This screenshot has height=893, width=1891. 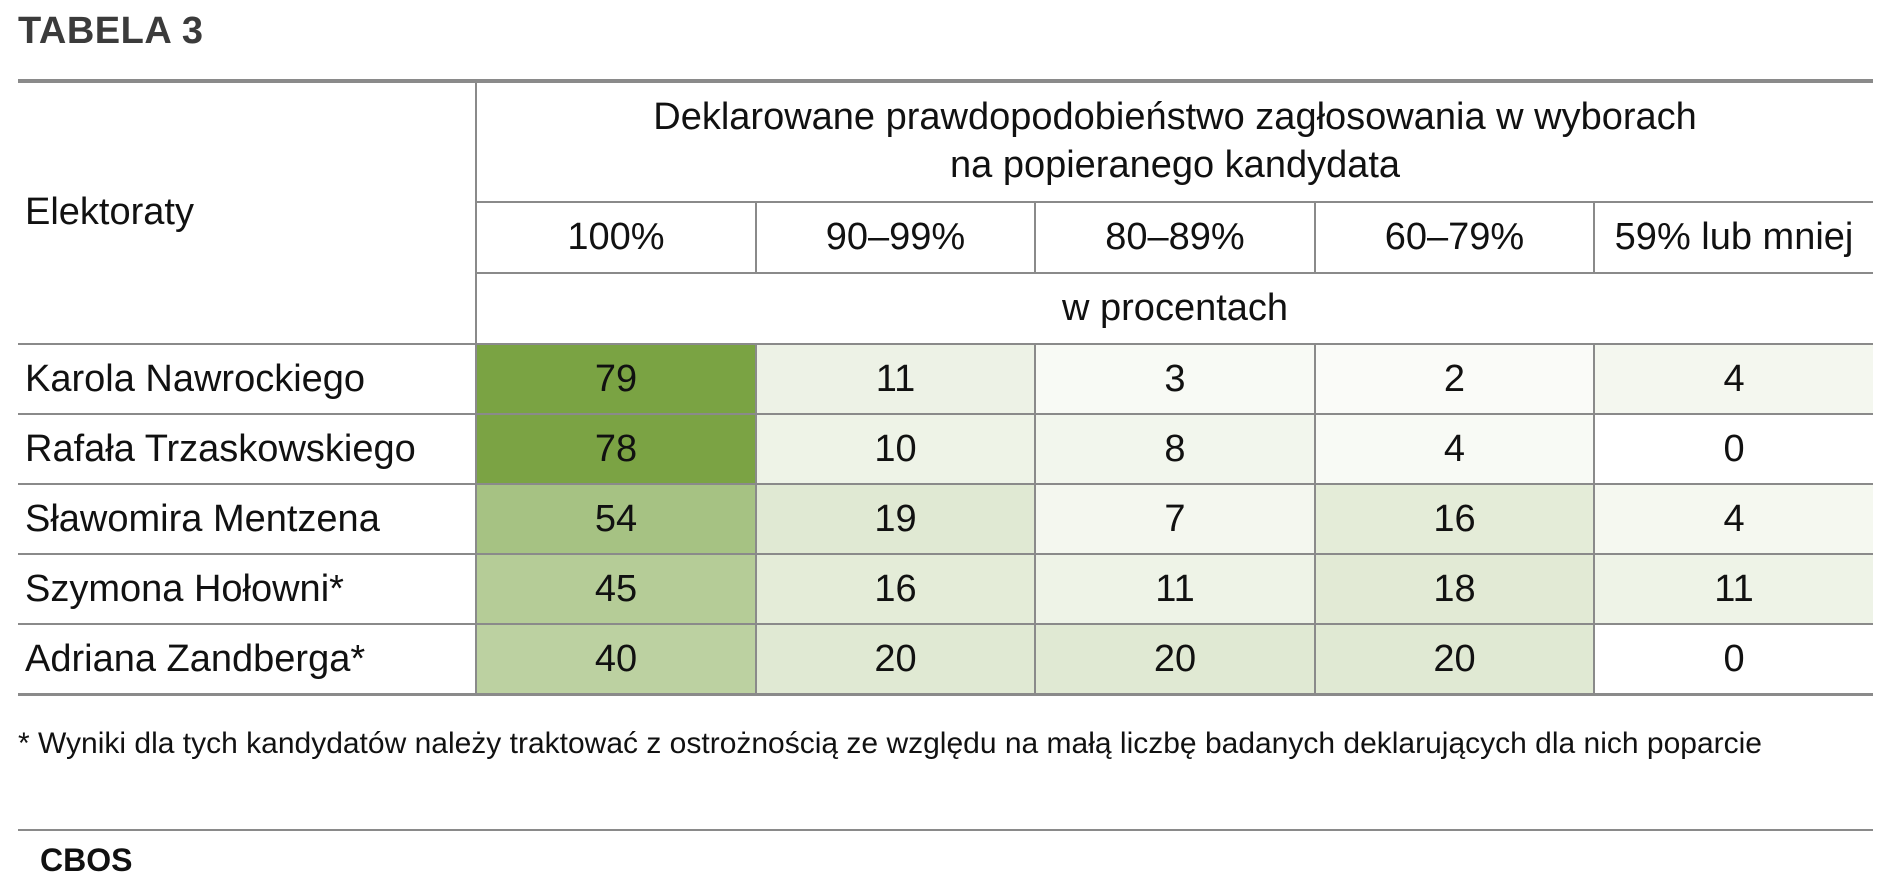 I want to click on table-cell: 54, so click(x=616, y=519).